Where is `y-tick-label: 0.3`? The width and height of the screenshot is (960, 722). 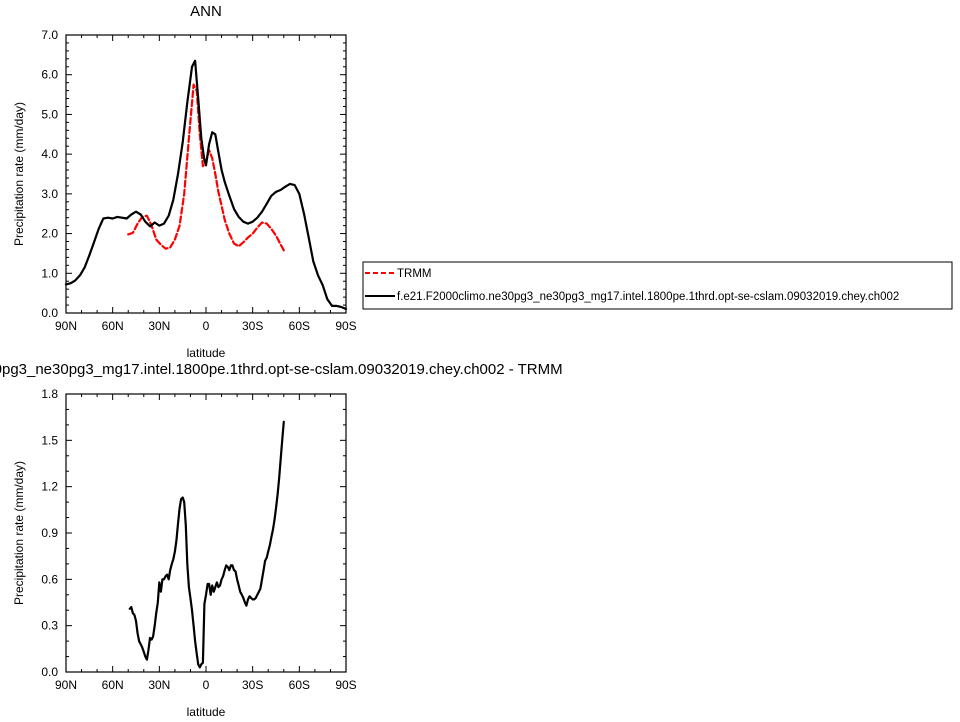
y-tick-label: 0.3 is located at coordinates (49, 626).